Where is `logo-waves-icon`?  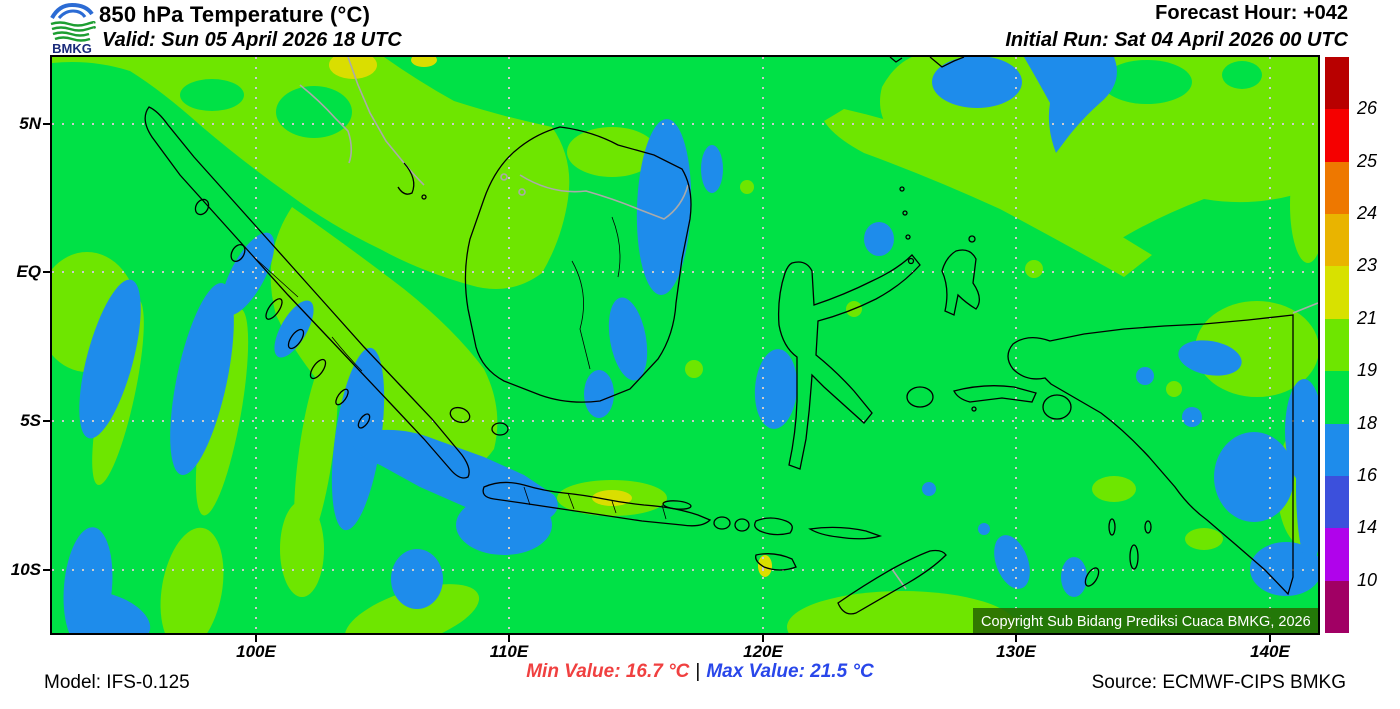 logo-waves-icon is located at coordinates (73, 31).